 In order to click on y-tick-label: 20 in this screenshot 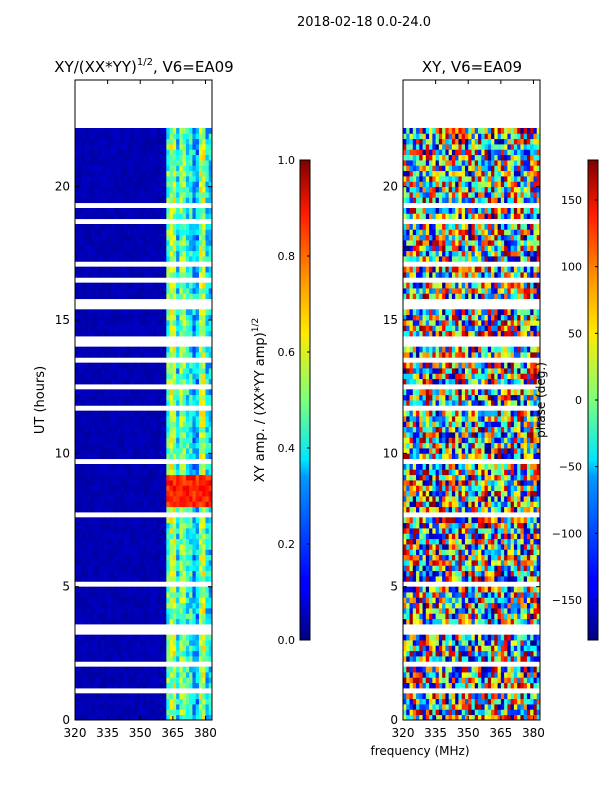, I will do `click(62, 187)`.